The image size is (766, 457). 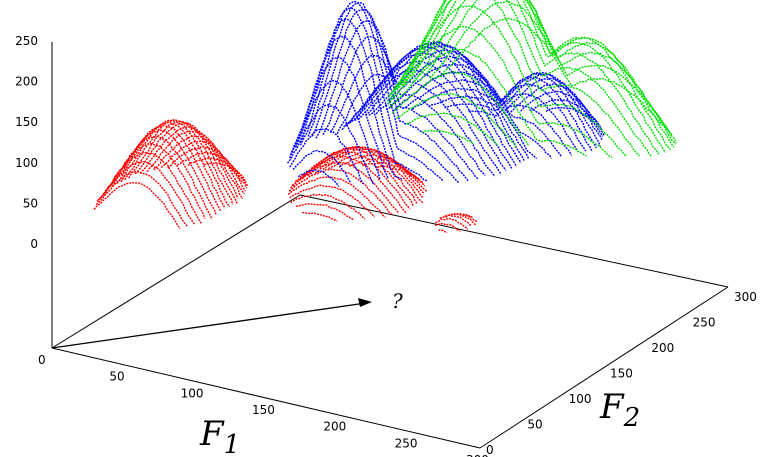 What do you see at coordinates (632, 418) in the screenshot?
I see `y-axis-title-sub: 2` at bounding box center [632, 418].